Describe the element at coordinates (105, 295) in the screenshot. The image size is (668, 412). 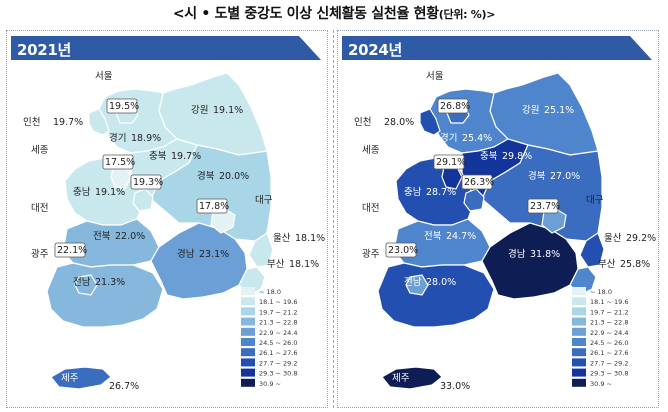
I see `region-jeonnam` at that location.